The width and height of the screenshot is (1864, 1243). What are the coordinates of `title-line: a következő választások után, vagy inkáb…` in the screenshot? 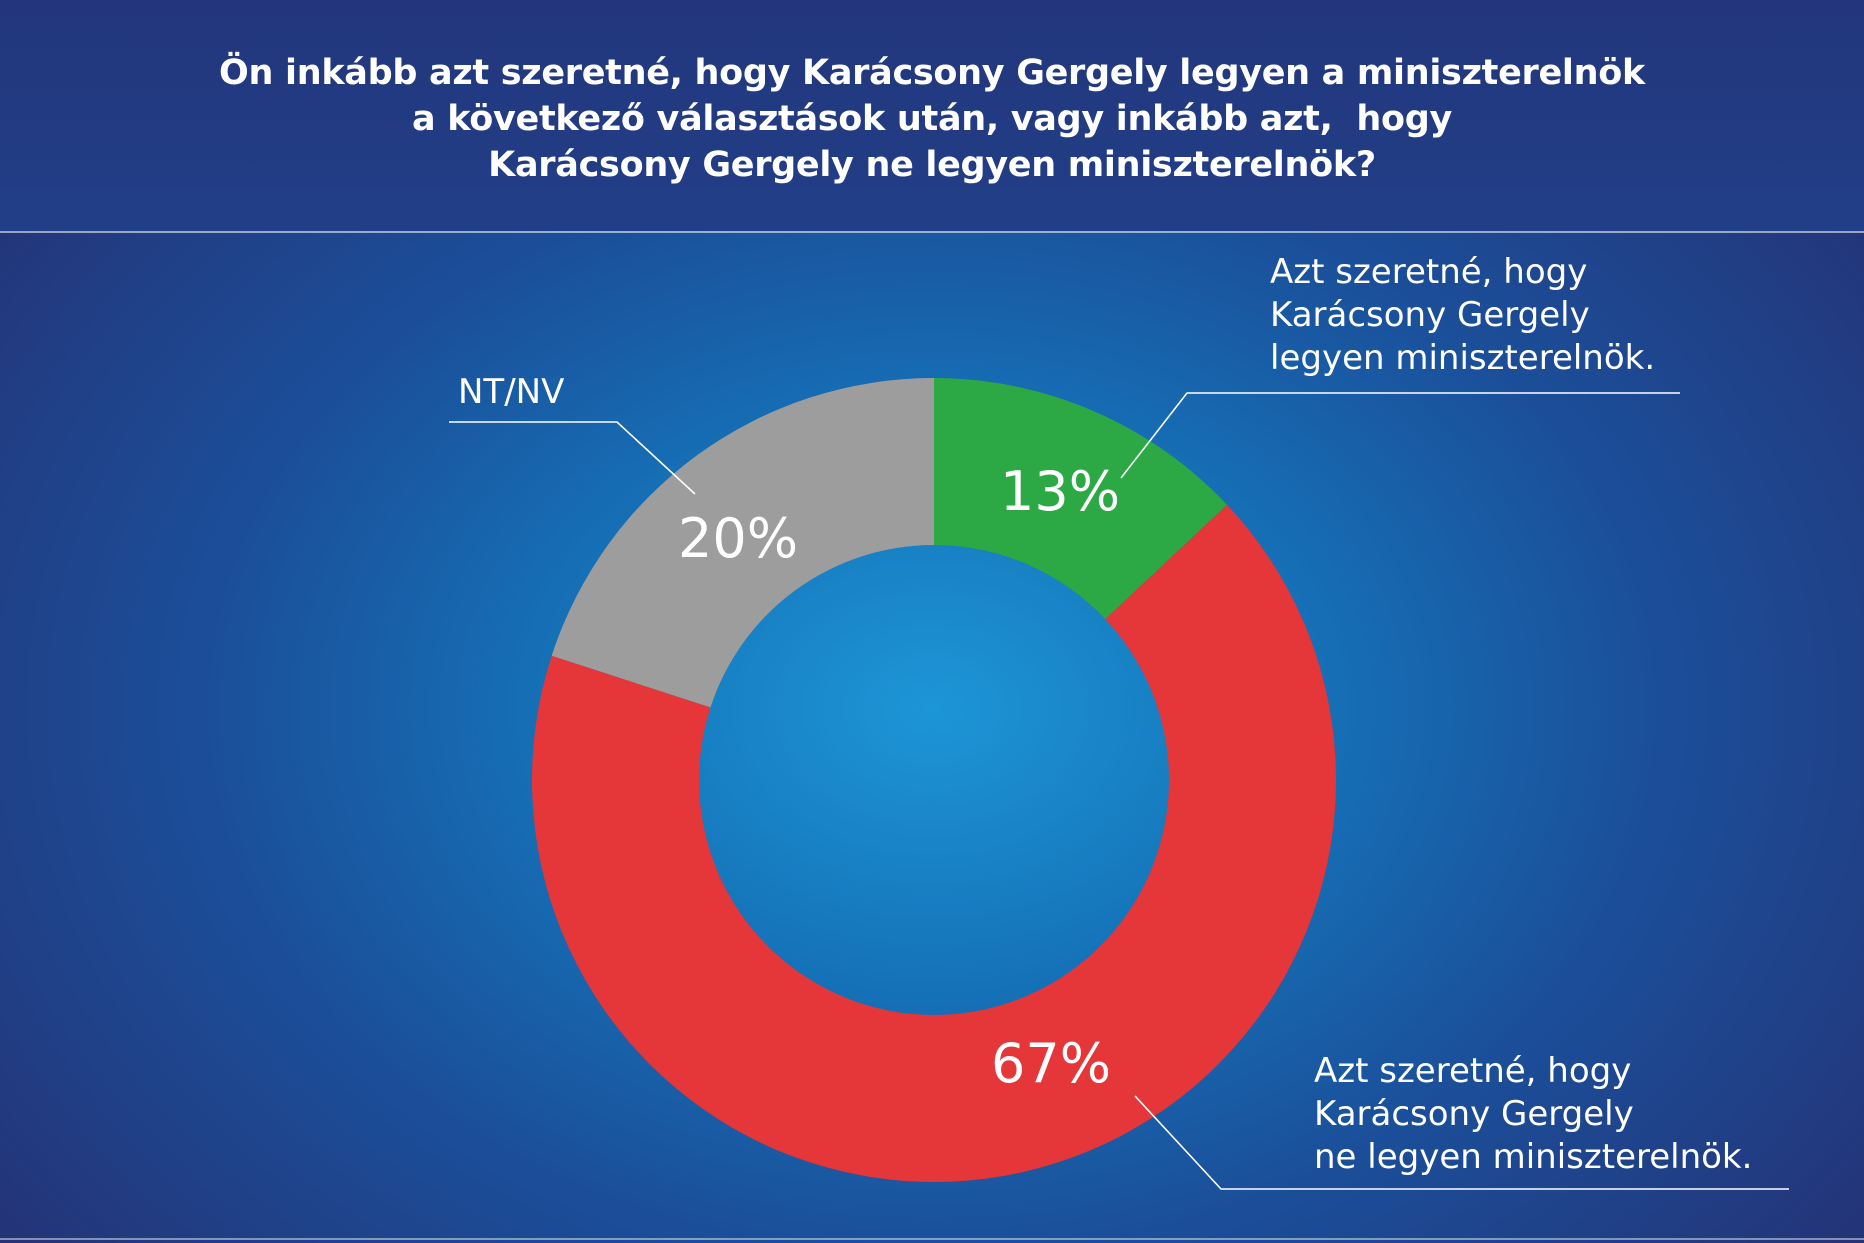 It's located at (932, 119).